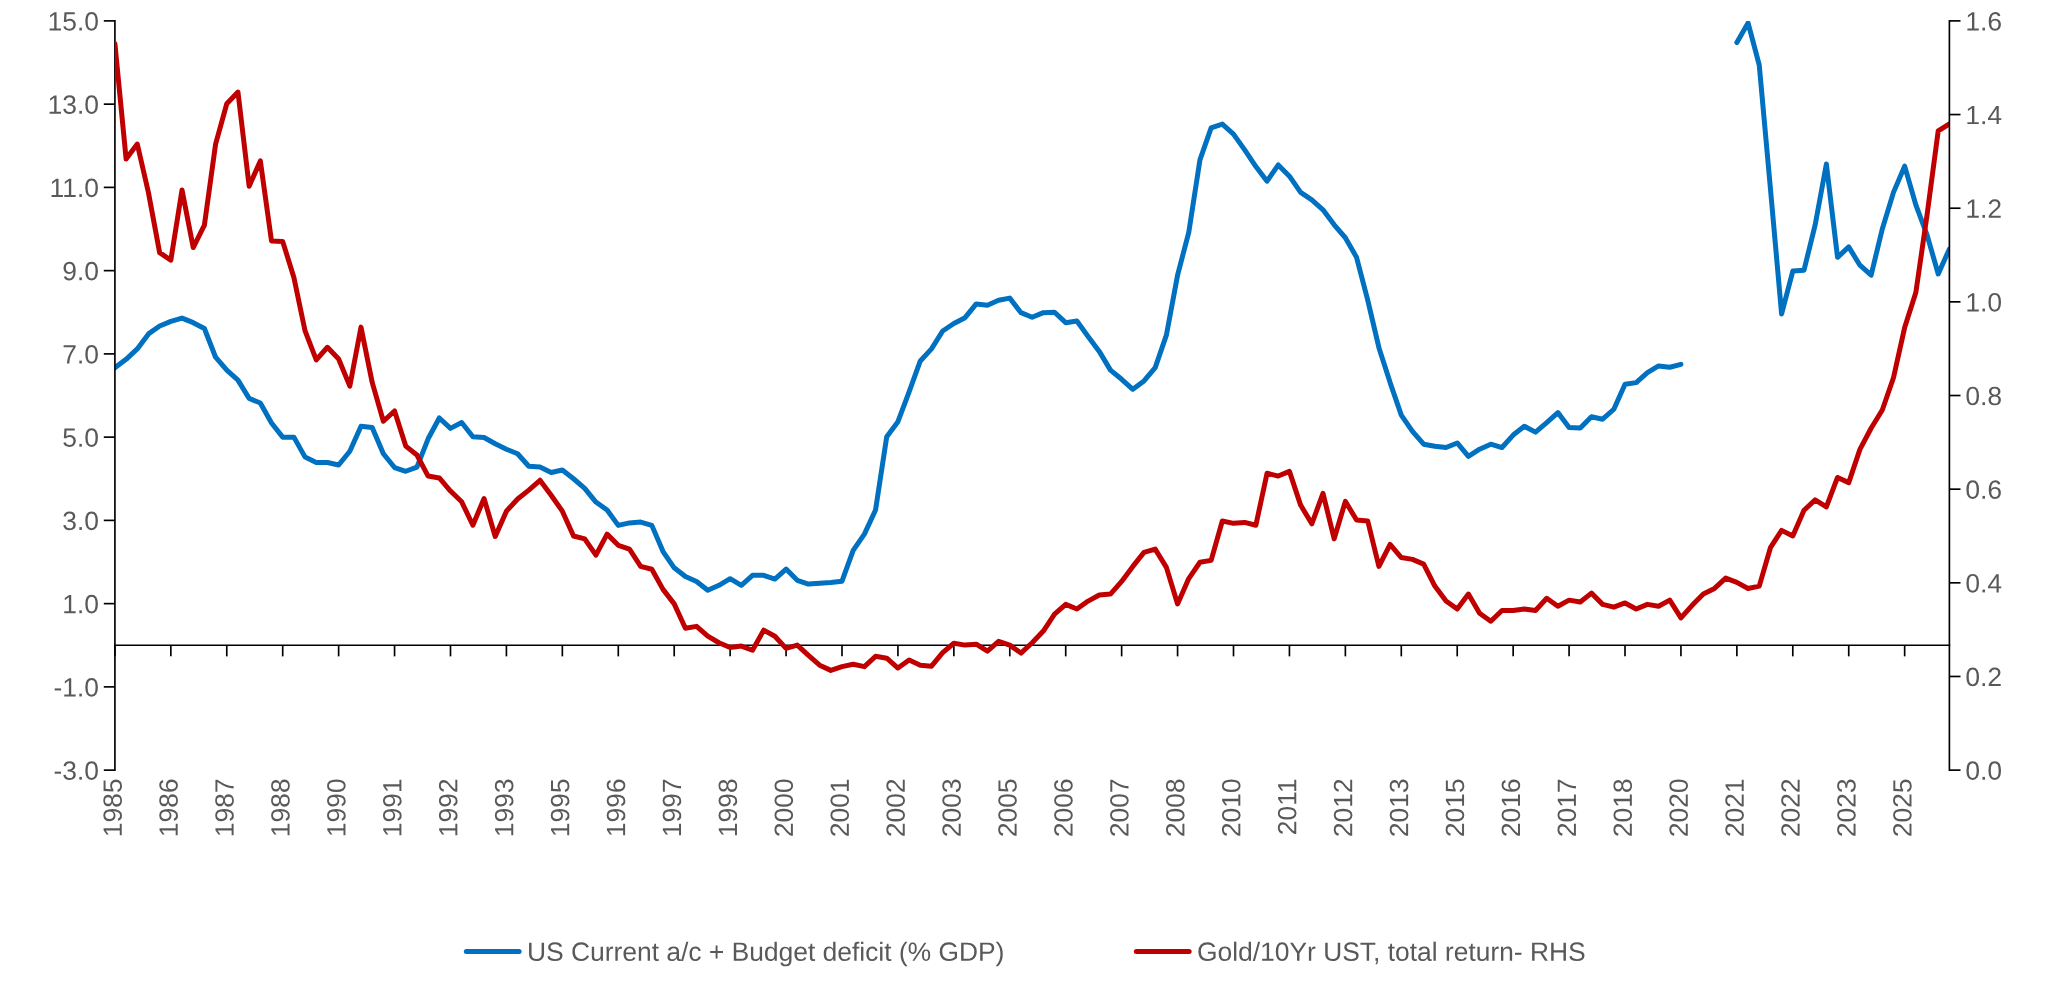 This screenshot has width=2052, height=995. I want to click on y-tick-label: -1.0, so click(76, 687).